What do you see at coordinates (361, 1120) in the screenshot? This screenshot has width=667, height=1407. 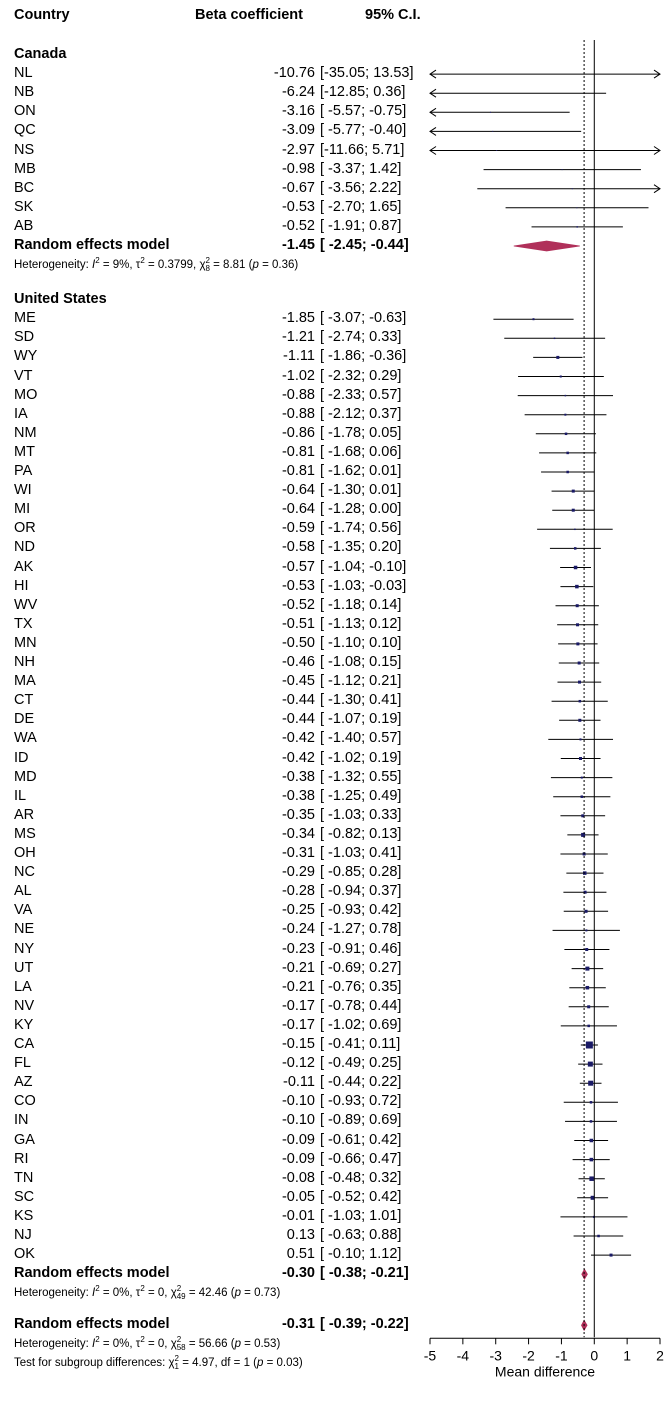 I see `row-in-ci: [ -0.89; 0.69]` at bounding box center [361, 1120].